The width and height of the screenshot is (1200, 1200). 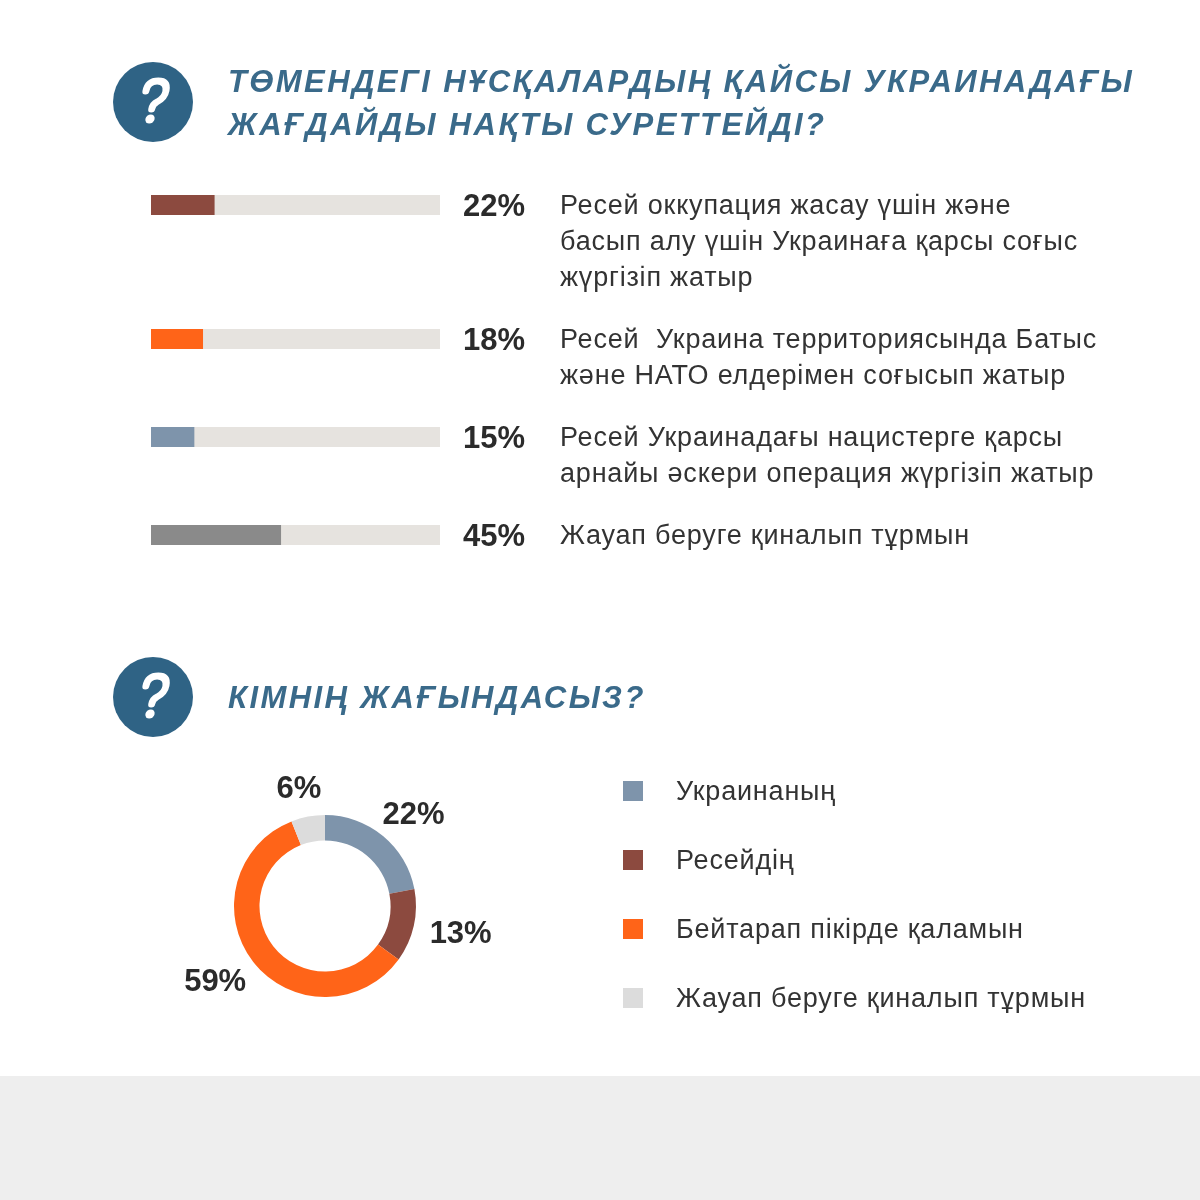 What do you see at coordinates (215, 981) in the screenshot?
I see `data-label: 59%` at bounding box center [215, 981].